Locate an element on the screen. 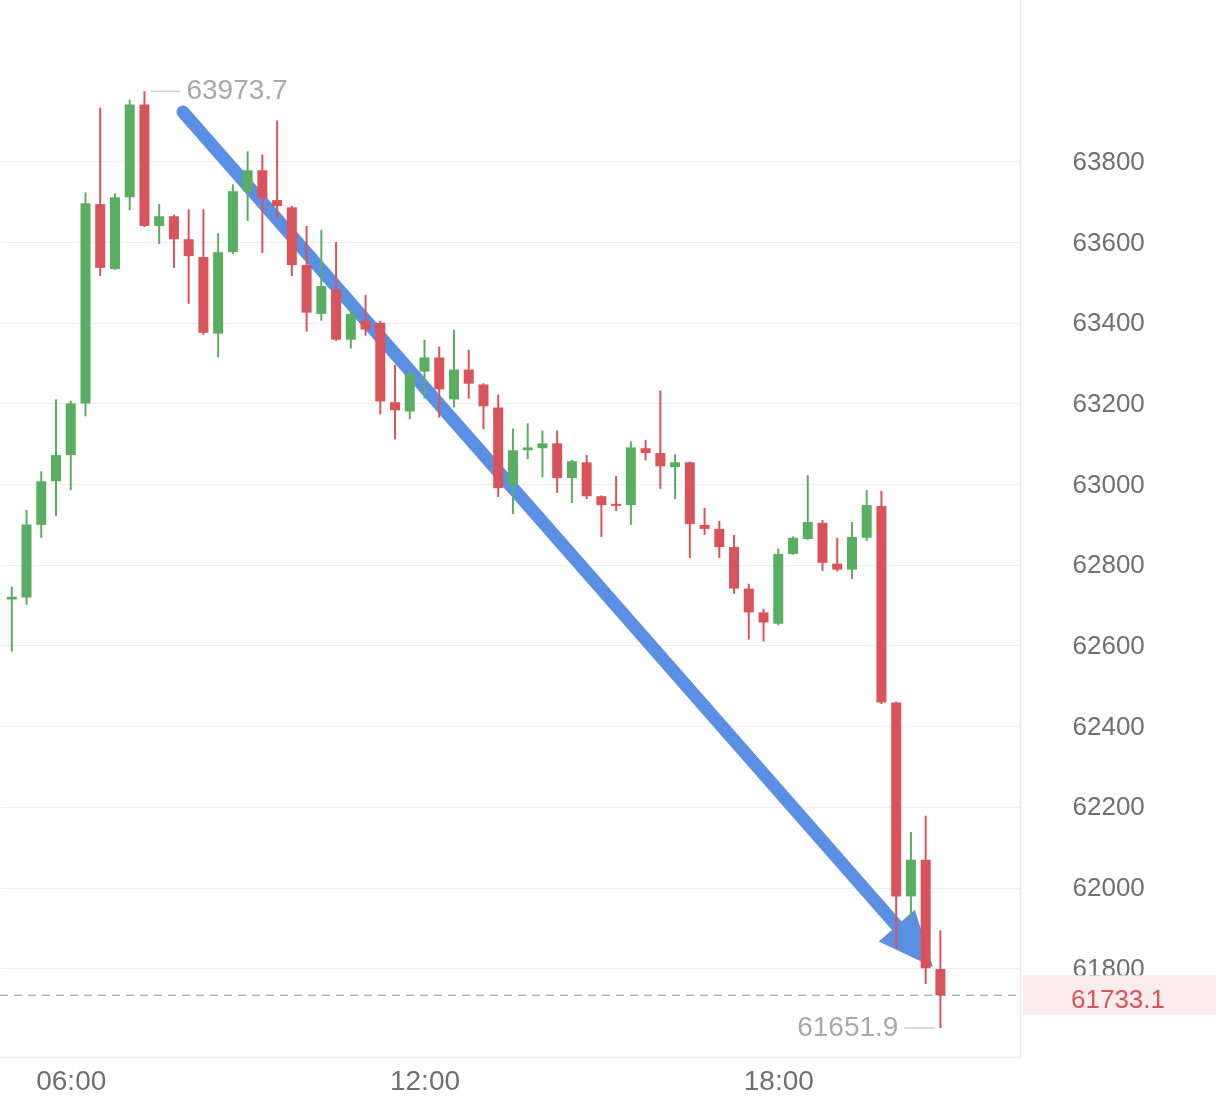 The image size is (1216, 1100). annotation: 61651.9 is located at coordinates (848, 1026).